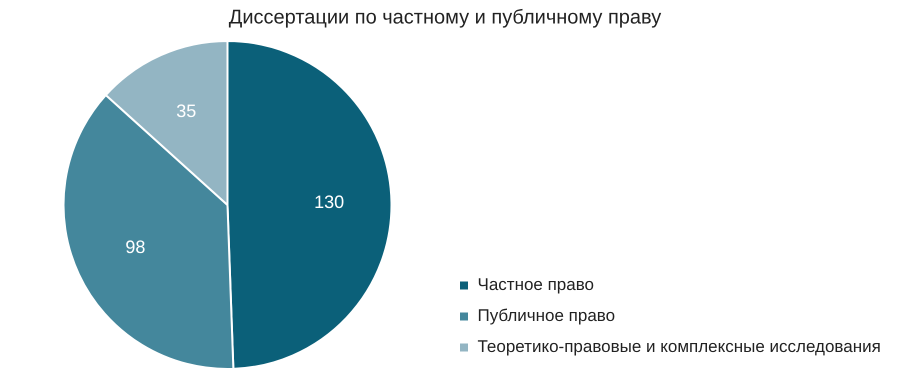 The height and width of the screenshot is (376, 900). What do you see at coordinates (329, 202) in the screenshot?
I see `data-label: 130` at bounding box center [329, 202].